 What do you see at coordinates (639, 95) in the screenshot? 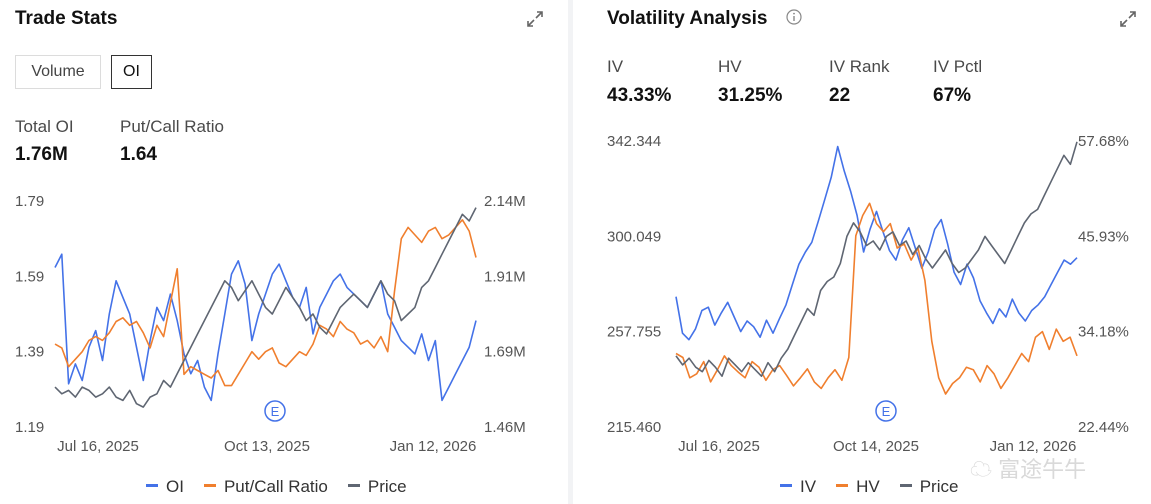
I see `iv-value: 43.33%` at bounding box center [639, 95].